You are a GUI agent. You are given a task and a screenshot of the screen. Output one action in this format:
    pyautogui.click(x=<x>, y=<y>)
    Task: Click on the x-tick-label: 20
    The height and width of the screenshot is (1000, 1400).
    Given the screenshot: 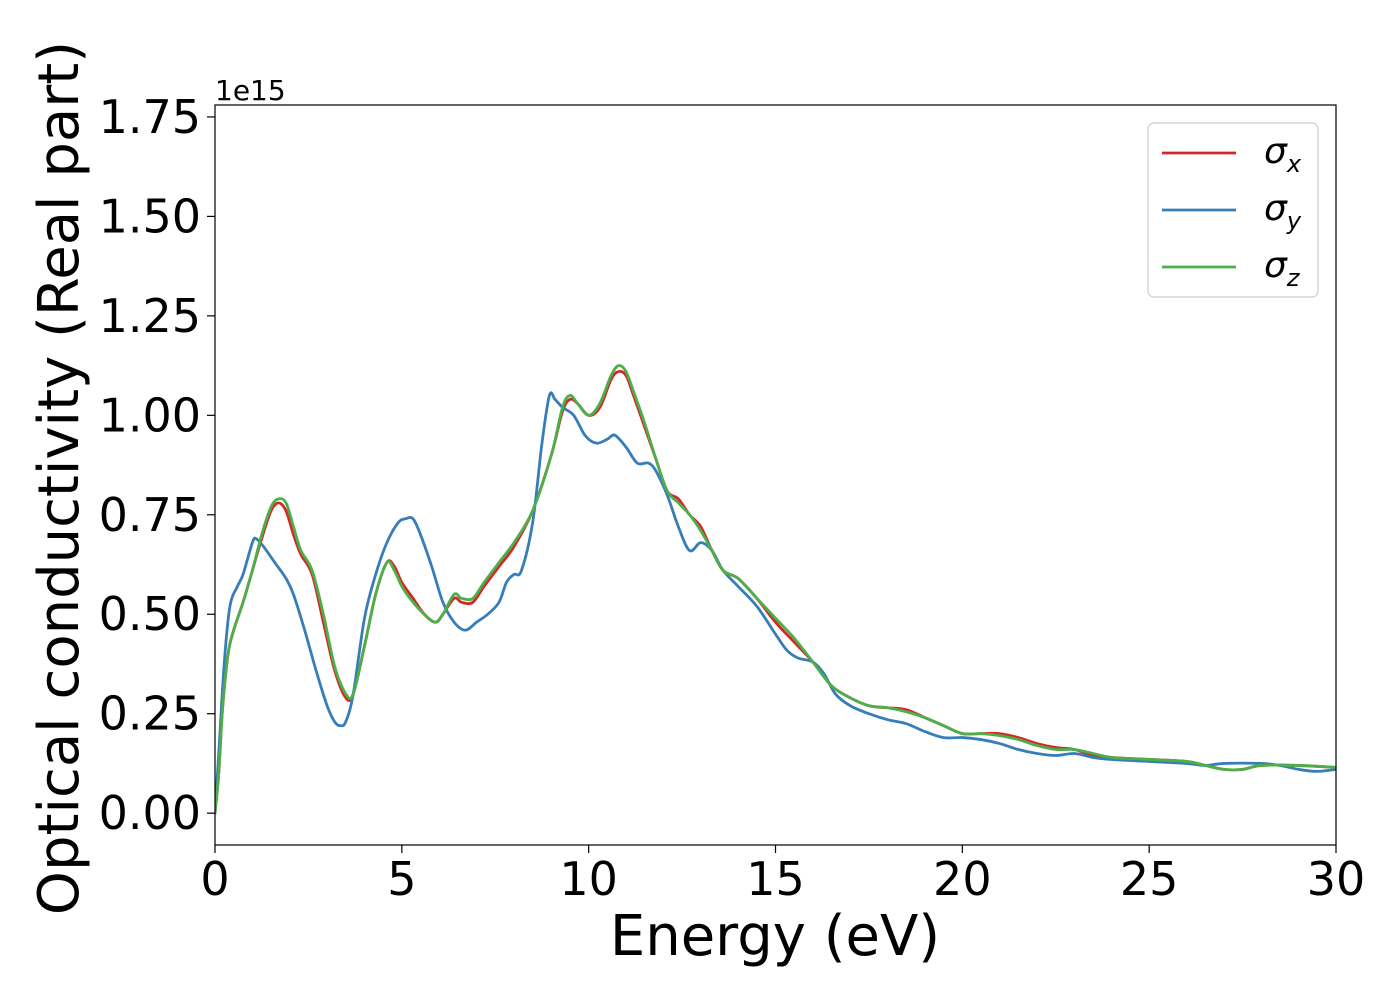 What is the action you would take?
    pyautogui.click(x=962, y=879)
    